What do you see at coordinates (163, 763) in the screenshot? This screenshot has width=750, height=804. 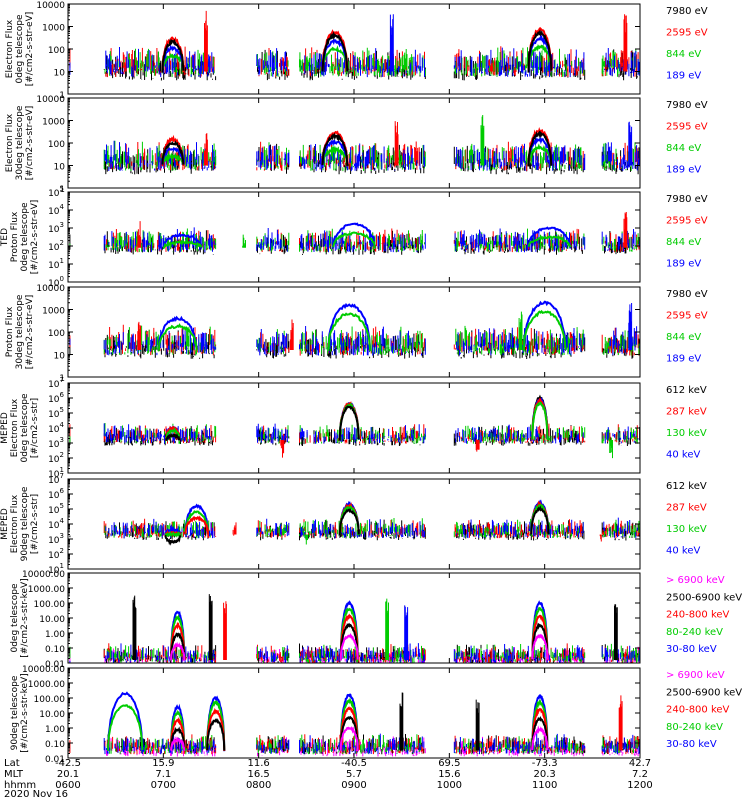 I see `x-row-value: 15.9` at bounding box center [163, 763].